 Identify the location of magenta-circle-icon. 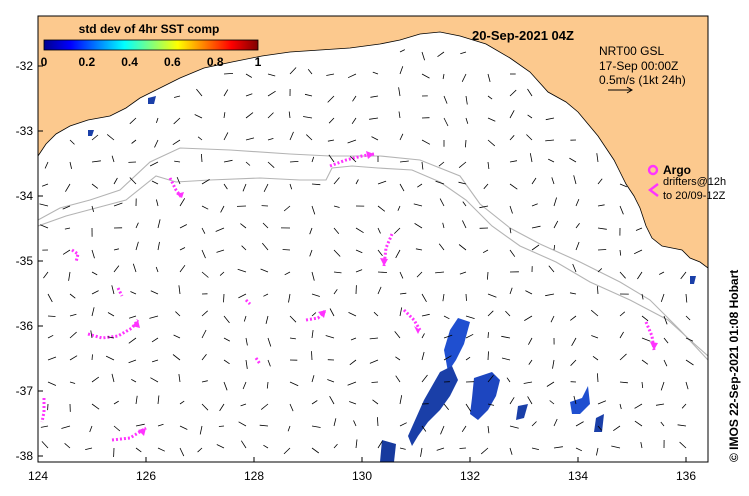
(653, 170).